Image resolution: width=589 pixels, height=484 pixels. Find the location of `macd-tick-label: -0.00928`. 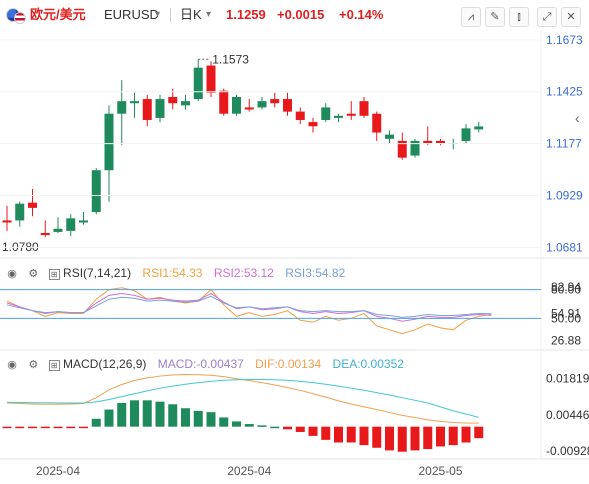

macd-tick-label: -0.00928 is located at coordinates (567, 451).